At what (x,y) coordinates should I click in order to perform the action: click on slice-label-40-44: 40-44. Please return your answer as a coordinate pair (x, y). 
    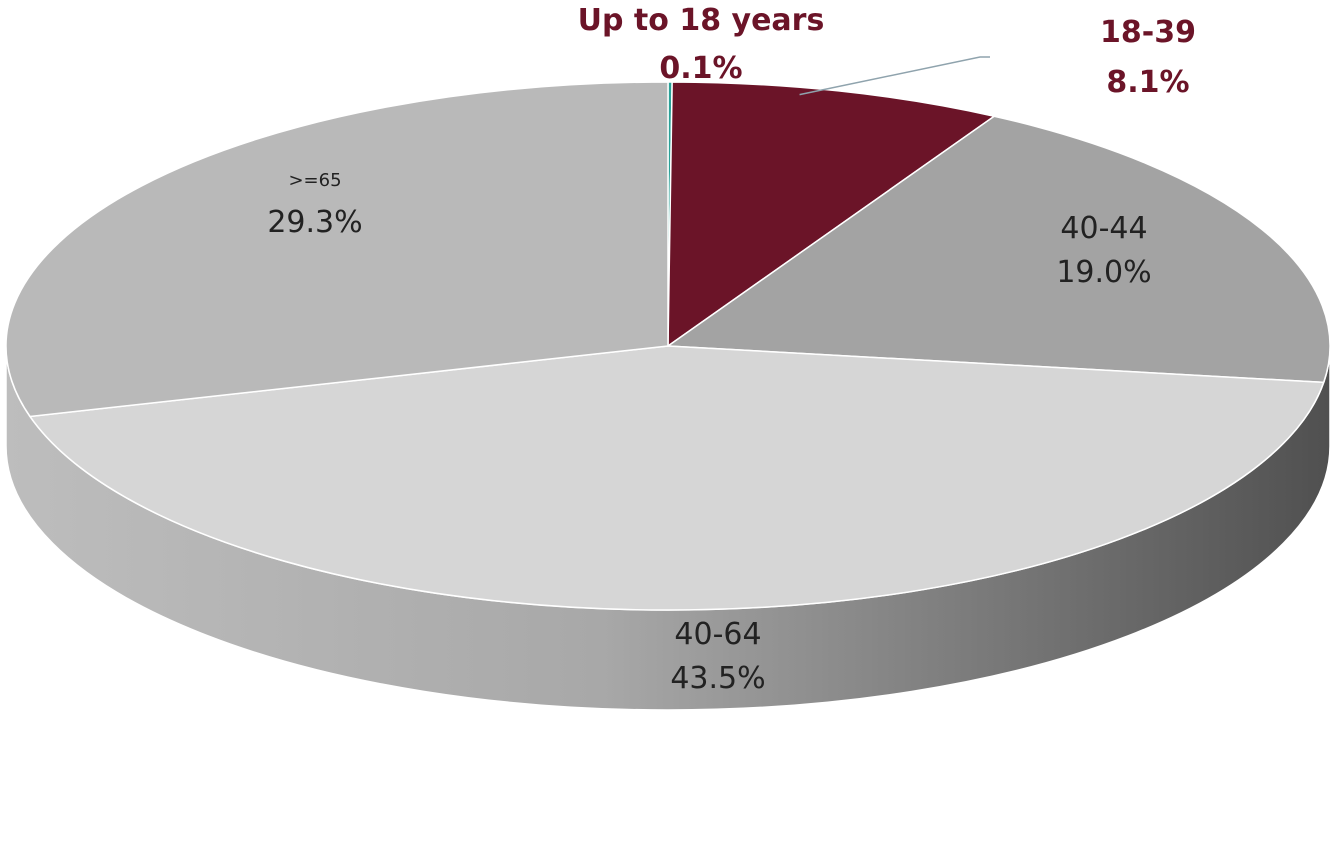
    Looking at the image, I should click on (1103, 228).